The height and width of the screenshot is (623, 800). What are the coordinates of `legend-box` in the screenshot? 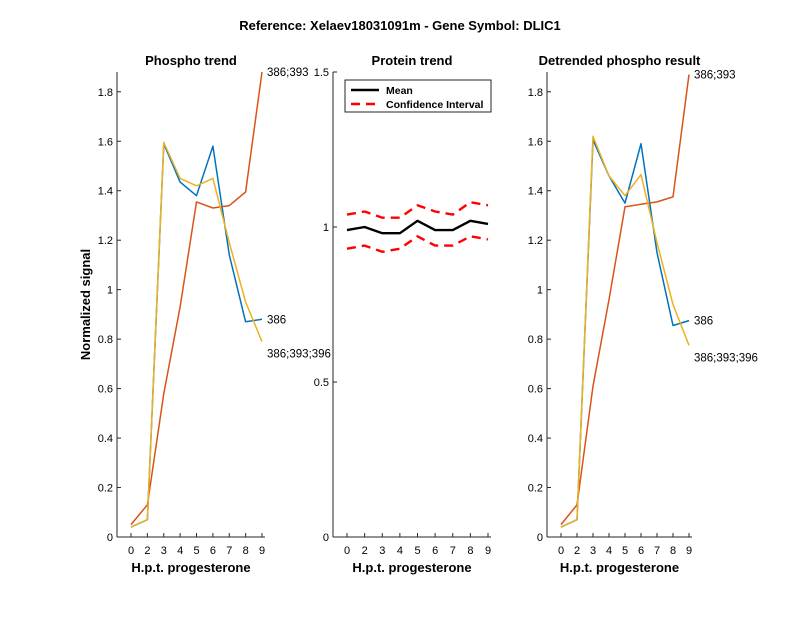 It's located at (418, 96).